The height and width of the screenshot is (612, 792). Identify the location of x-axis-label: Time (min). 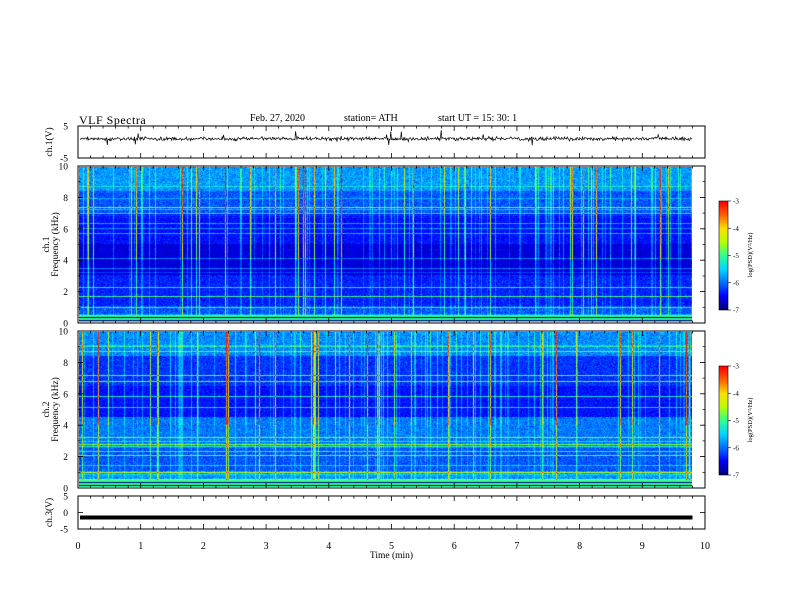
(391, 555).